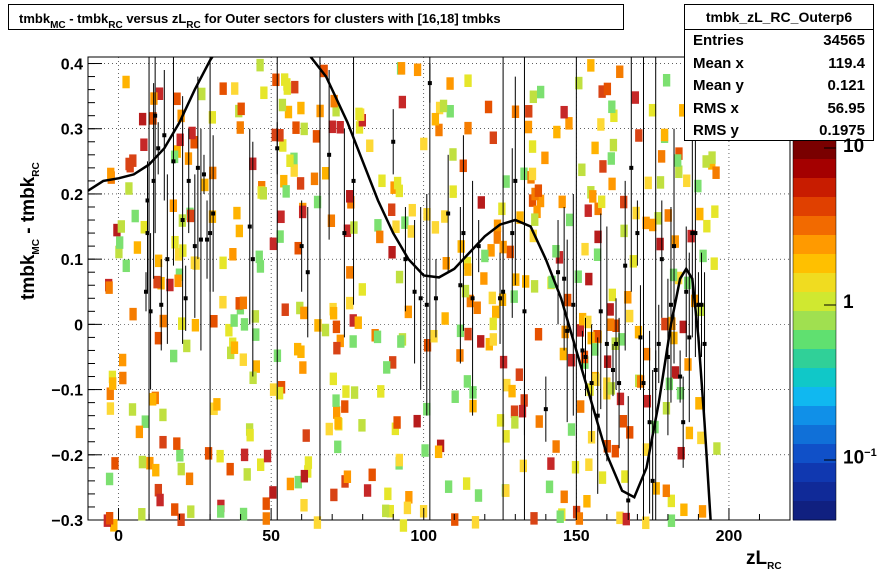 Image resolution: width=878 pixels, height=578 pixels. I want to click on colorbar-segment, so click(814, 226).